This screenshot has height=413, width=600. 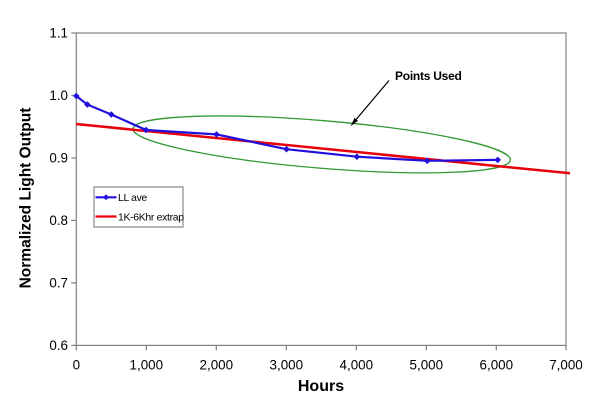 What do you see at coordinates (58, 220) in the screenshot?
I see `svg-text: 0.8` at bounding box center [58, 220].